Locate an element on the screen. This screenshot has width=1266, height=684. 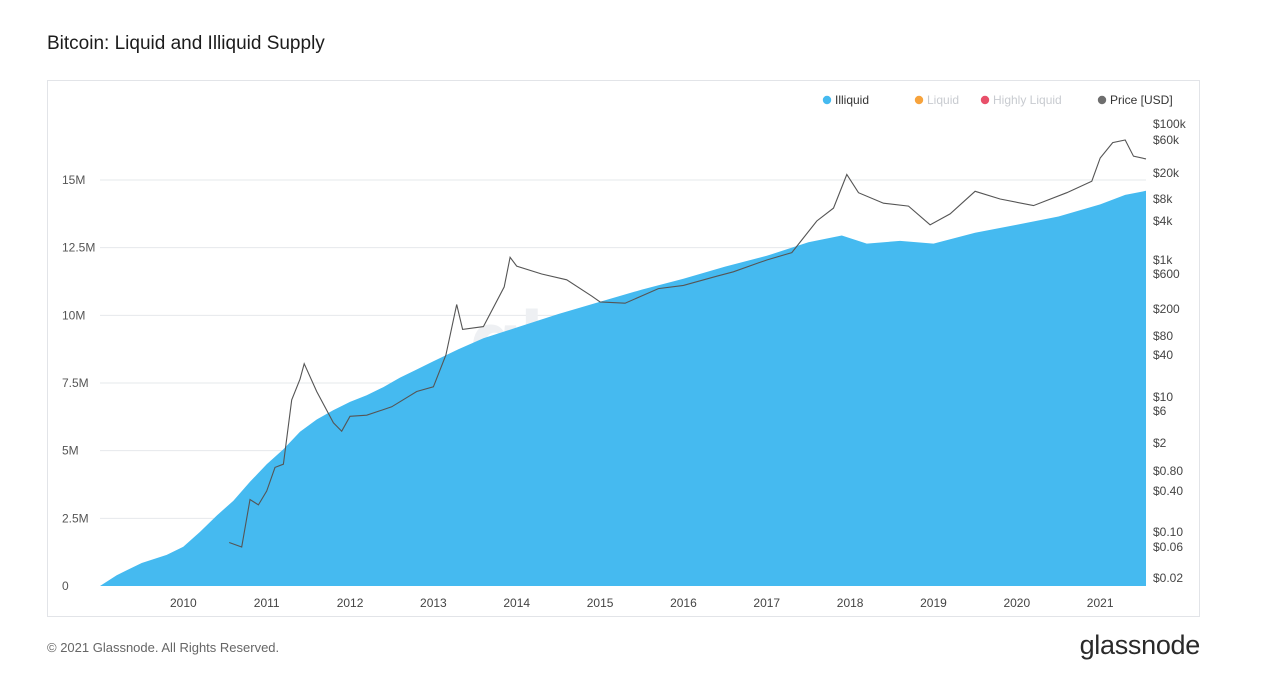
legend-item: Highly Liquid is located at coordinates (1027, 100).